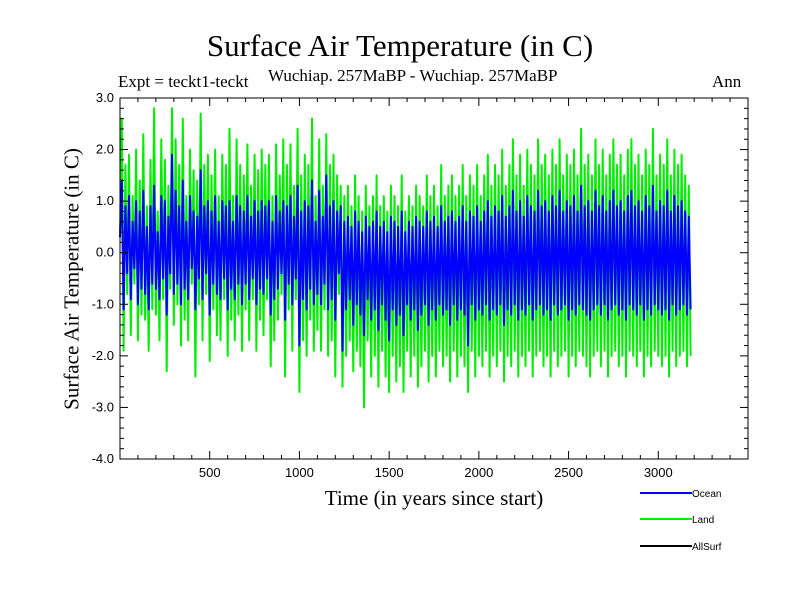  What do you see at coordinates (105, 200) in the screenshot?
I see `y-tick-label: 1.0` at bounding box center [105, 200].